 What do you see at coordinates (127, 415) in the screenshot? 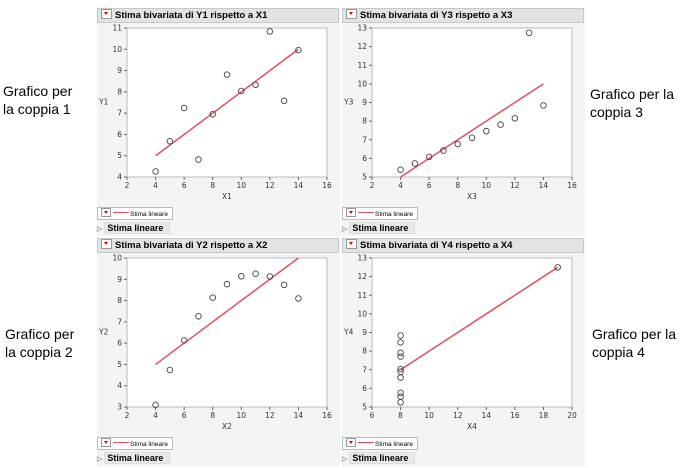
I see `x-tick-label: 2` at bounding box center [127, 415].